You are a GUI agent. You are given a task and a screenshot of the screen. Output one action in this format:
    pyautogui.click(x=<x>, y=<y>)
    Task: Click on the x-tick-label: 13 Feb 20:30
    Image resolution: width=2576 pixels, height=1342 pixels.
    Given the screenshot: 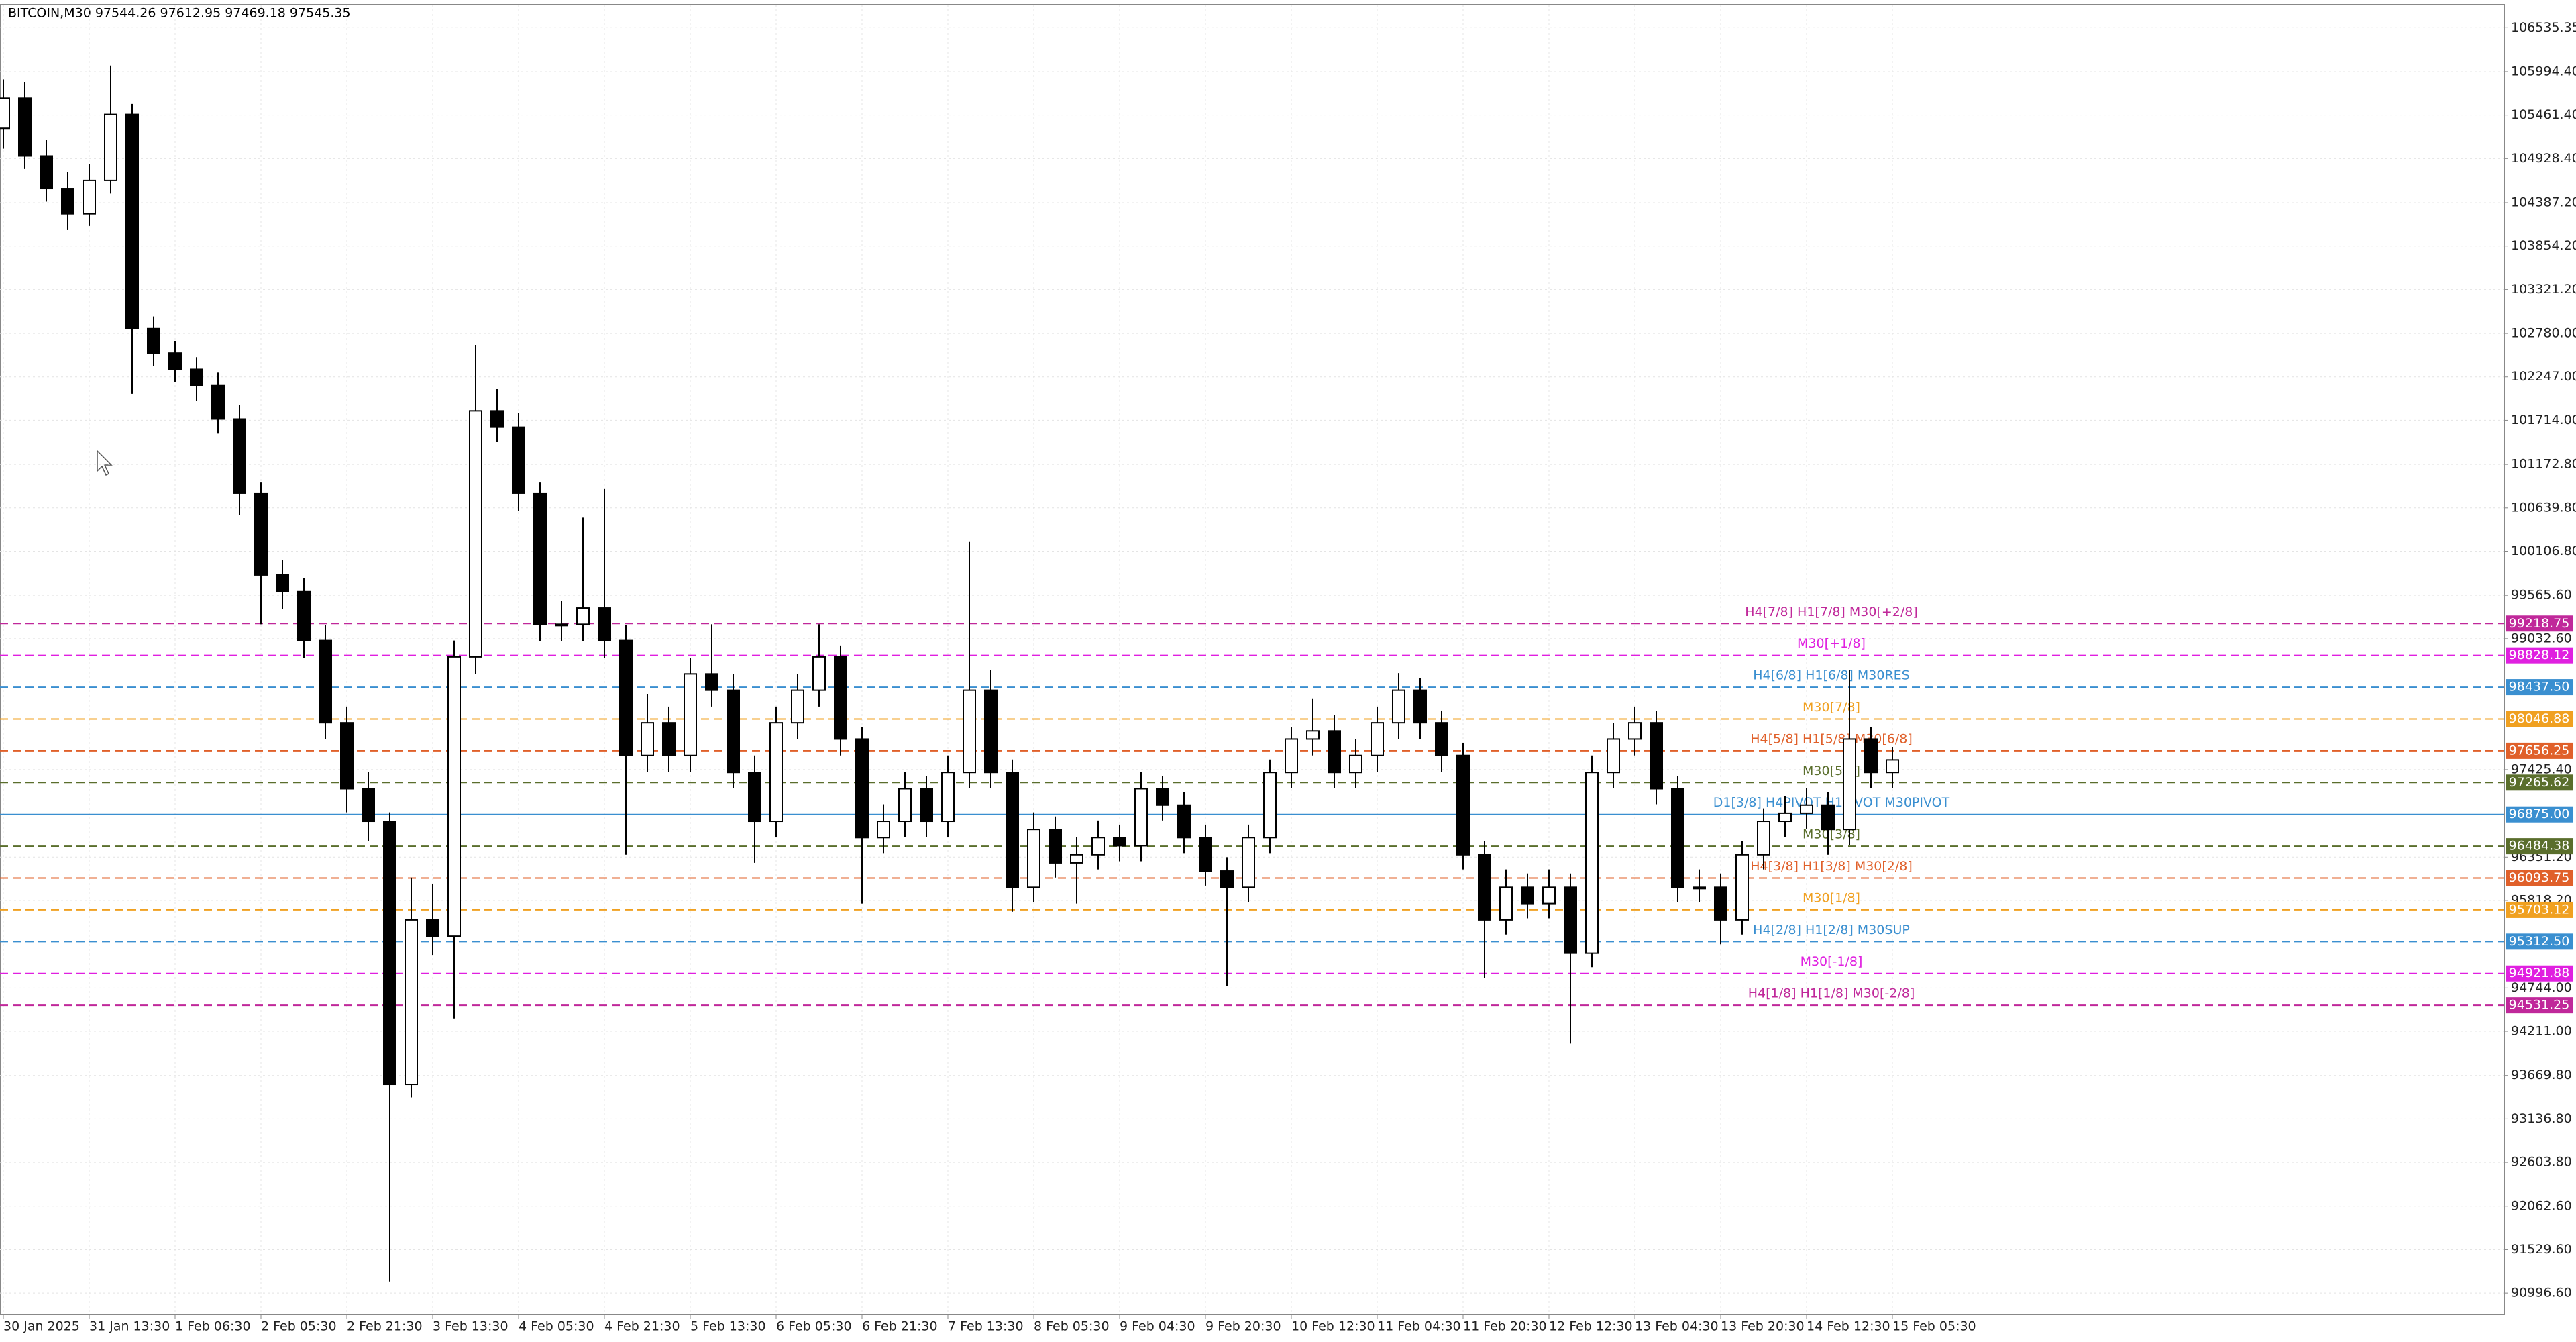 What is the action you would take?
    pyautogui.click(x=1763, y=1327)
    